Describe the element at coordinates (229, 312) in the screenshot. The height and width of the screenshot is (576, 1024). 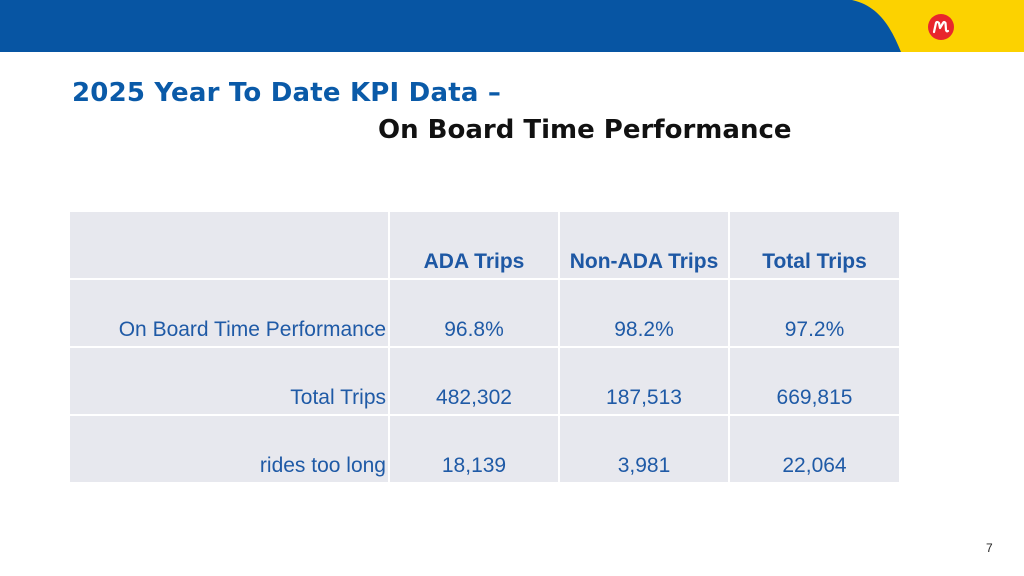
I see `row-label: On Board Time Performance` at that location.